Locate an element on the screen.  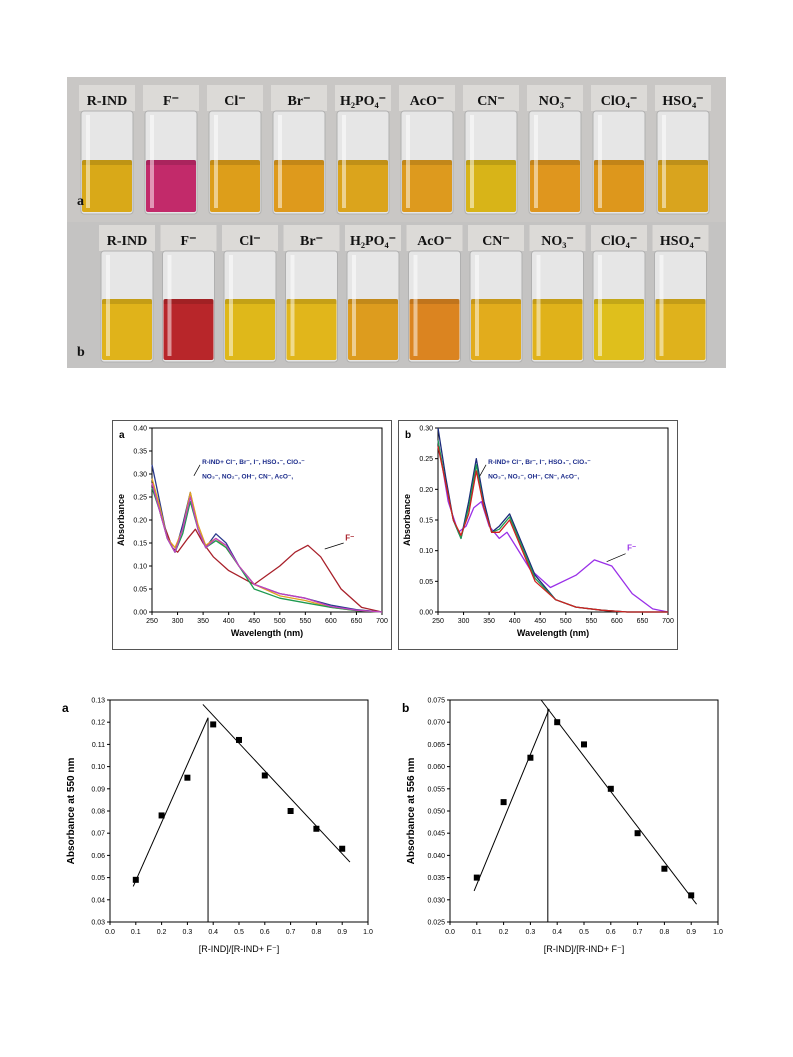
x-tick-label: 250 is located at coordinates (152, 621).